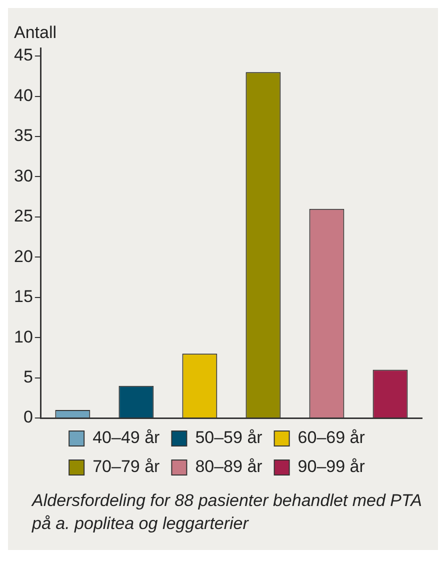  What do you see at coordinates (126, 438) in the screenshot?
I see `legend-label: 40–49 år` at bounding box center [126, 438].